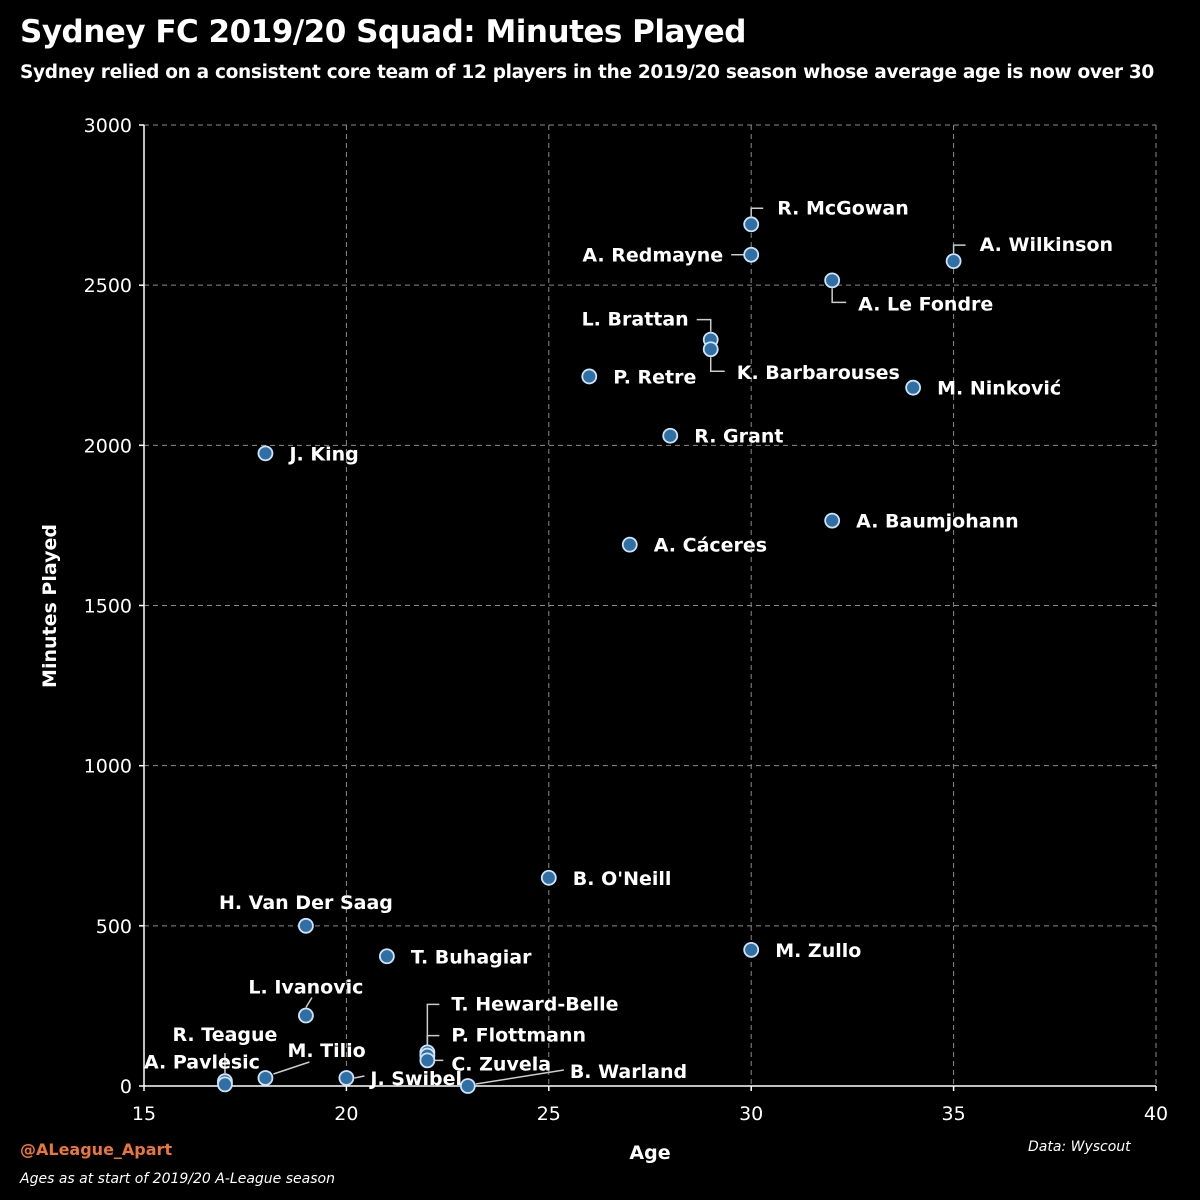  I want to click on point-label: L. Ivanovic, so click(305, 988).